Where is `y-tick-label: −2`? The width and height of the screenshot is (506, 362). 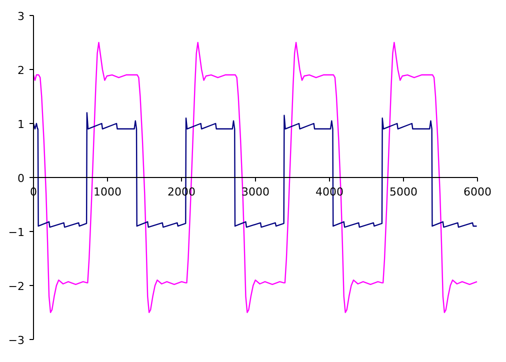
y-tick-label: −2 is located at coordinates (16, 286).